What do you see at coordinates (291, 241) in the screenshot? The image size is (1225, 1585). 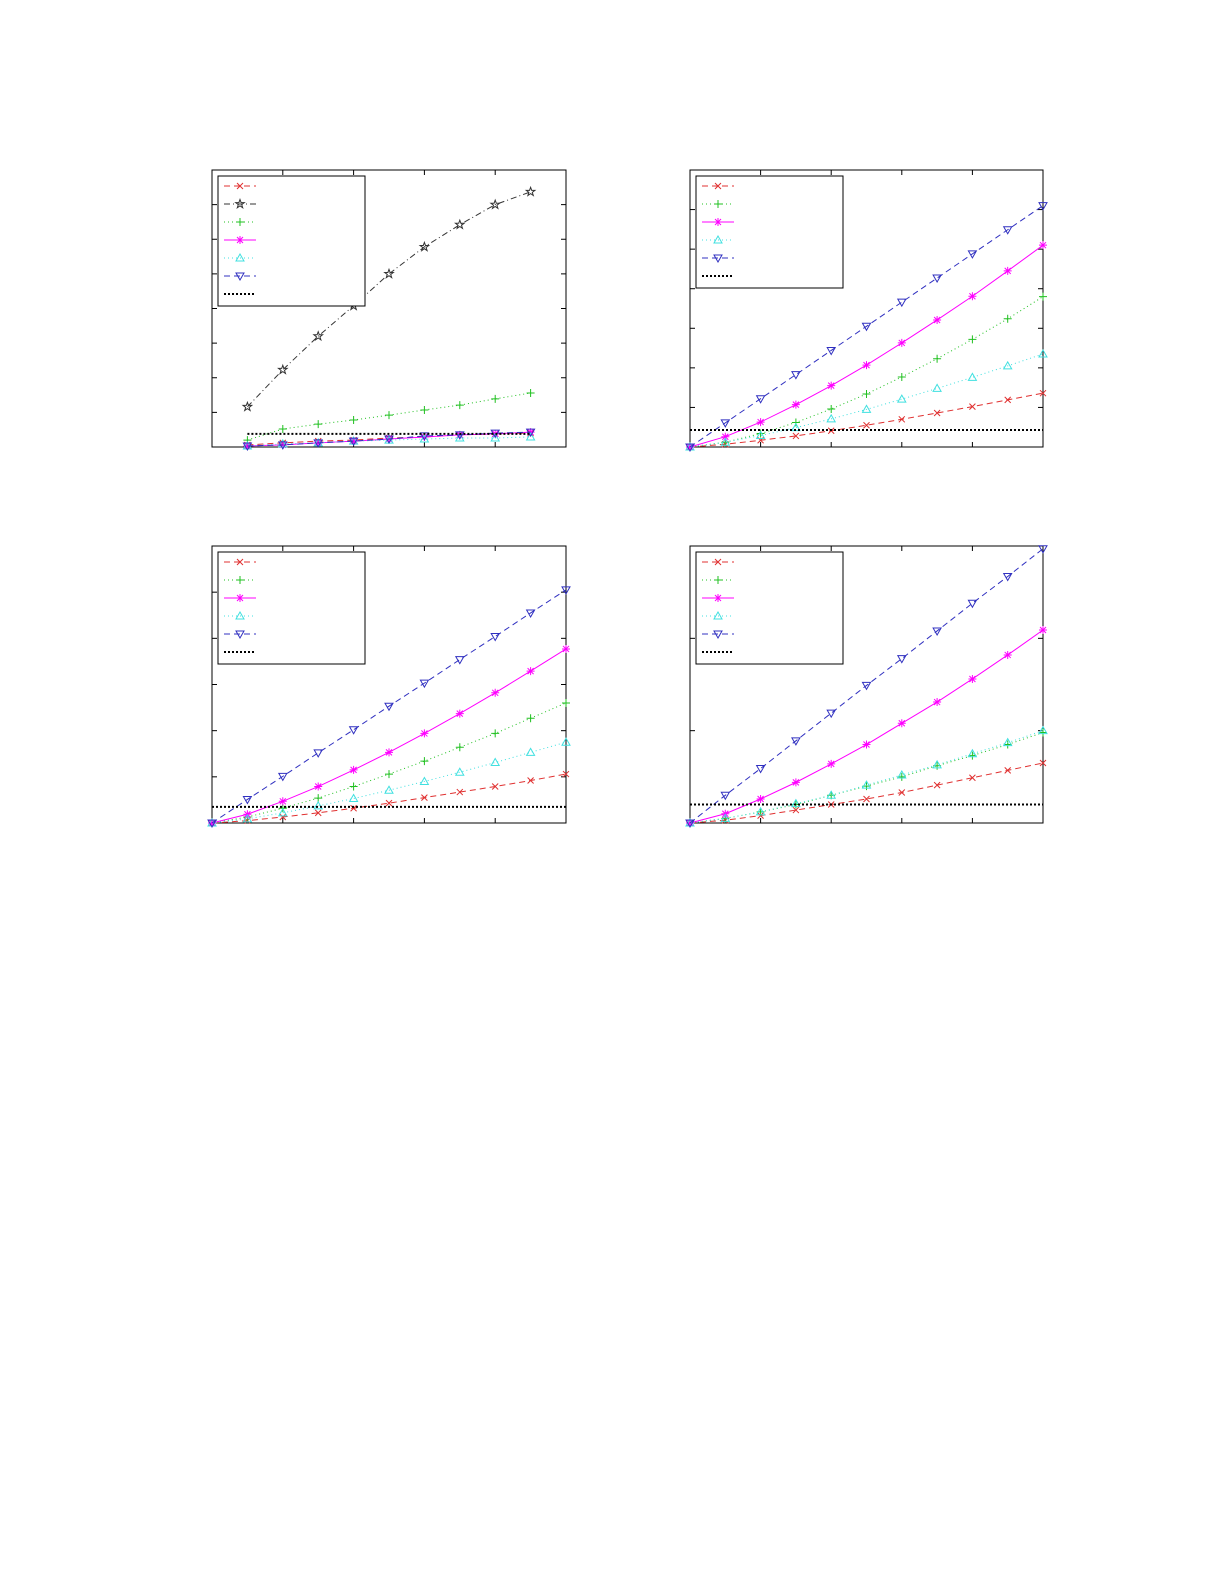 I see `legend-box` at bounding box center [291, 241].